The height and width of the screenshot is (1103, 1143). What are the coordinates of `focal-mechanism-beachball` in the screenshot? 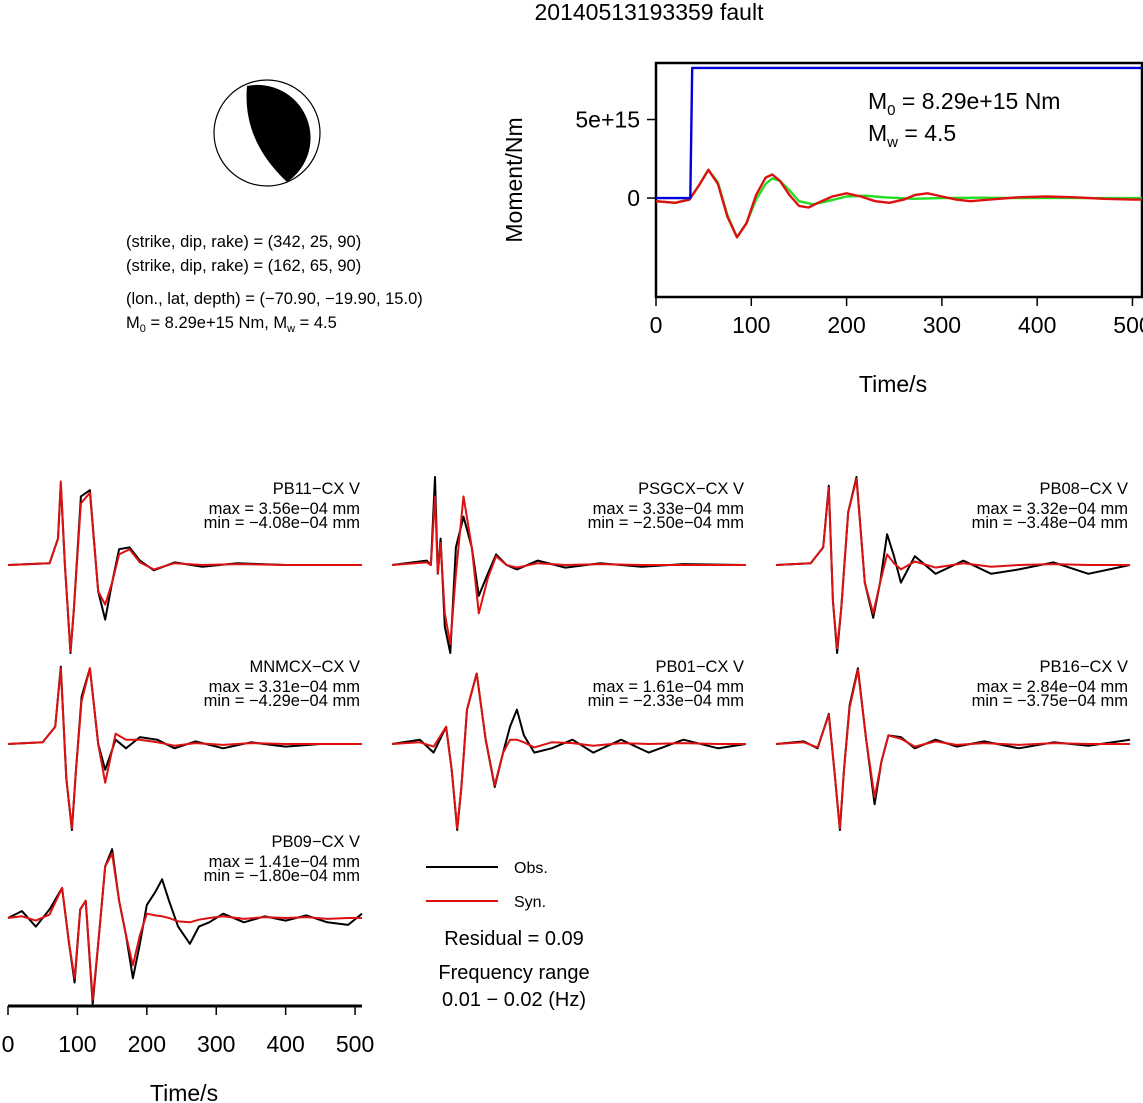 It's located at (267, 133).